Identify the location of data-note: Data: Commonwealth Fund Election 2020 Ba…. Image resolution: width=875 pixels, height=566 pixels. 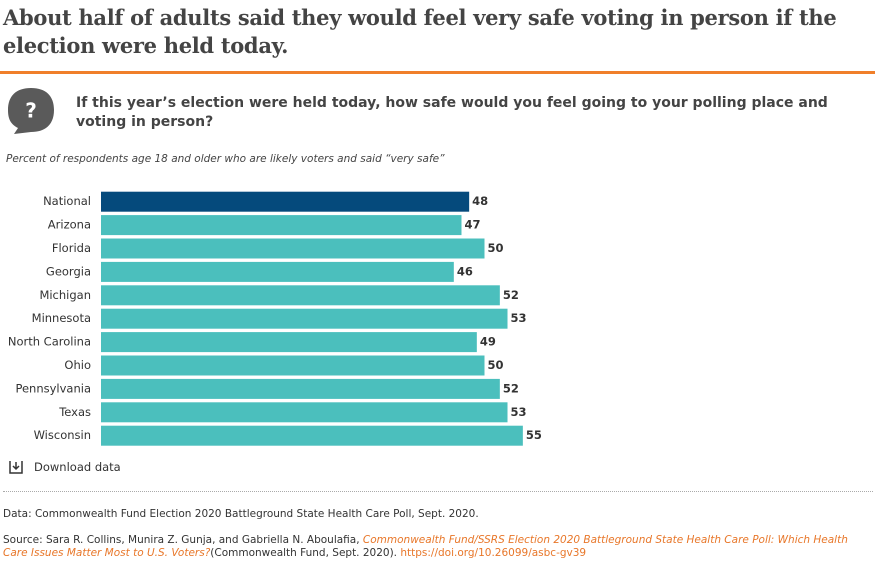
(241, 514).